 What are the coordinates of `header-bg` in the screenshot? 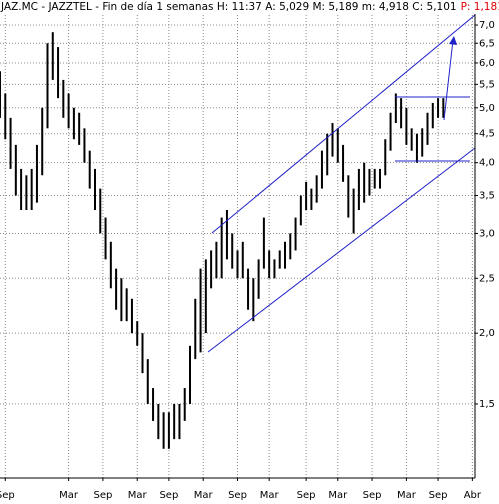 It's located at (249, 7).